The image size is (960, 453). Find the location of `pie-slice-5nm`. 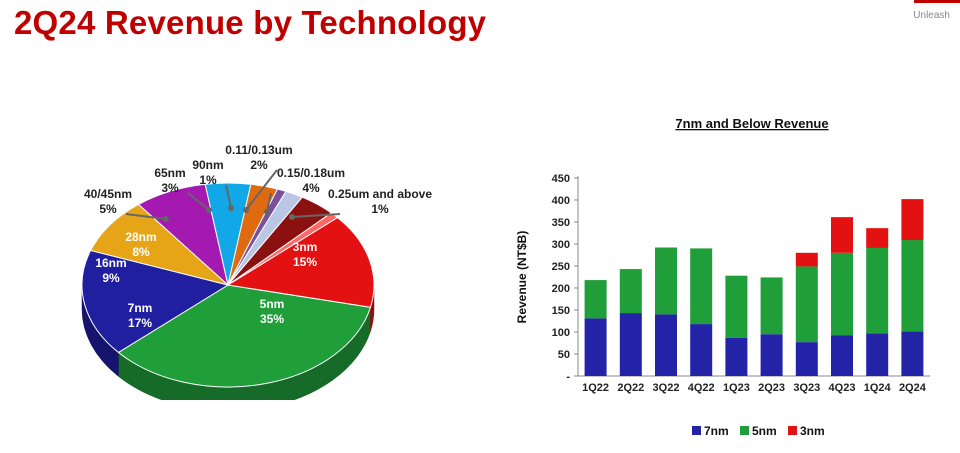

pie-slice-5nm is located at coordinates (244, 336).